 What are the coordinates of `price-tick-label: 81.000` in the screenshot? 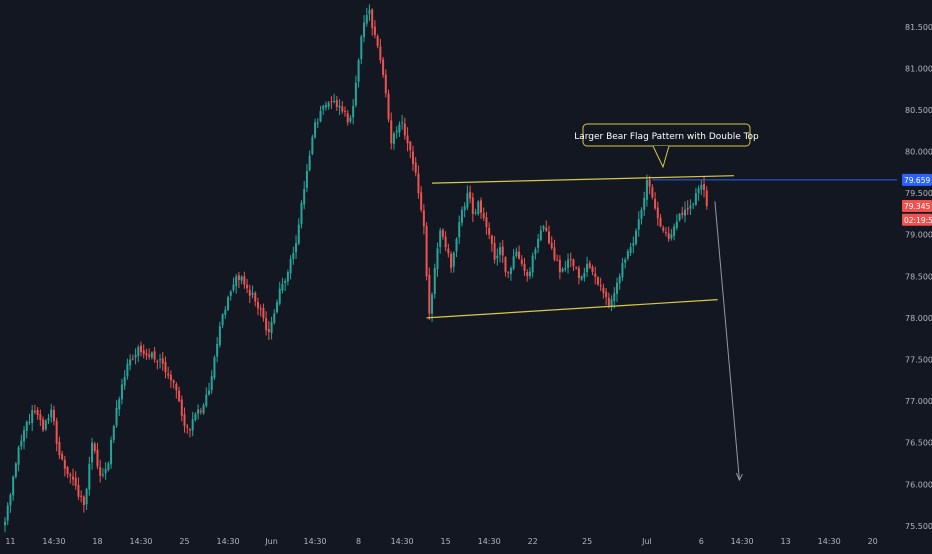 It's located at (918, 68).